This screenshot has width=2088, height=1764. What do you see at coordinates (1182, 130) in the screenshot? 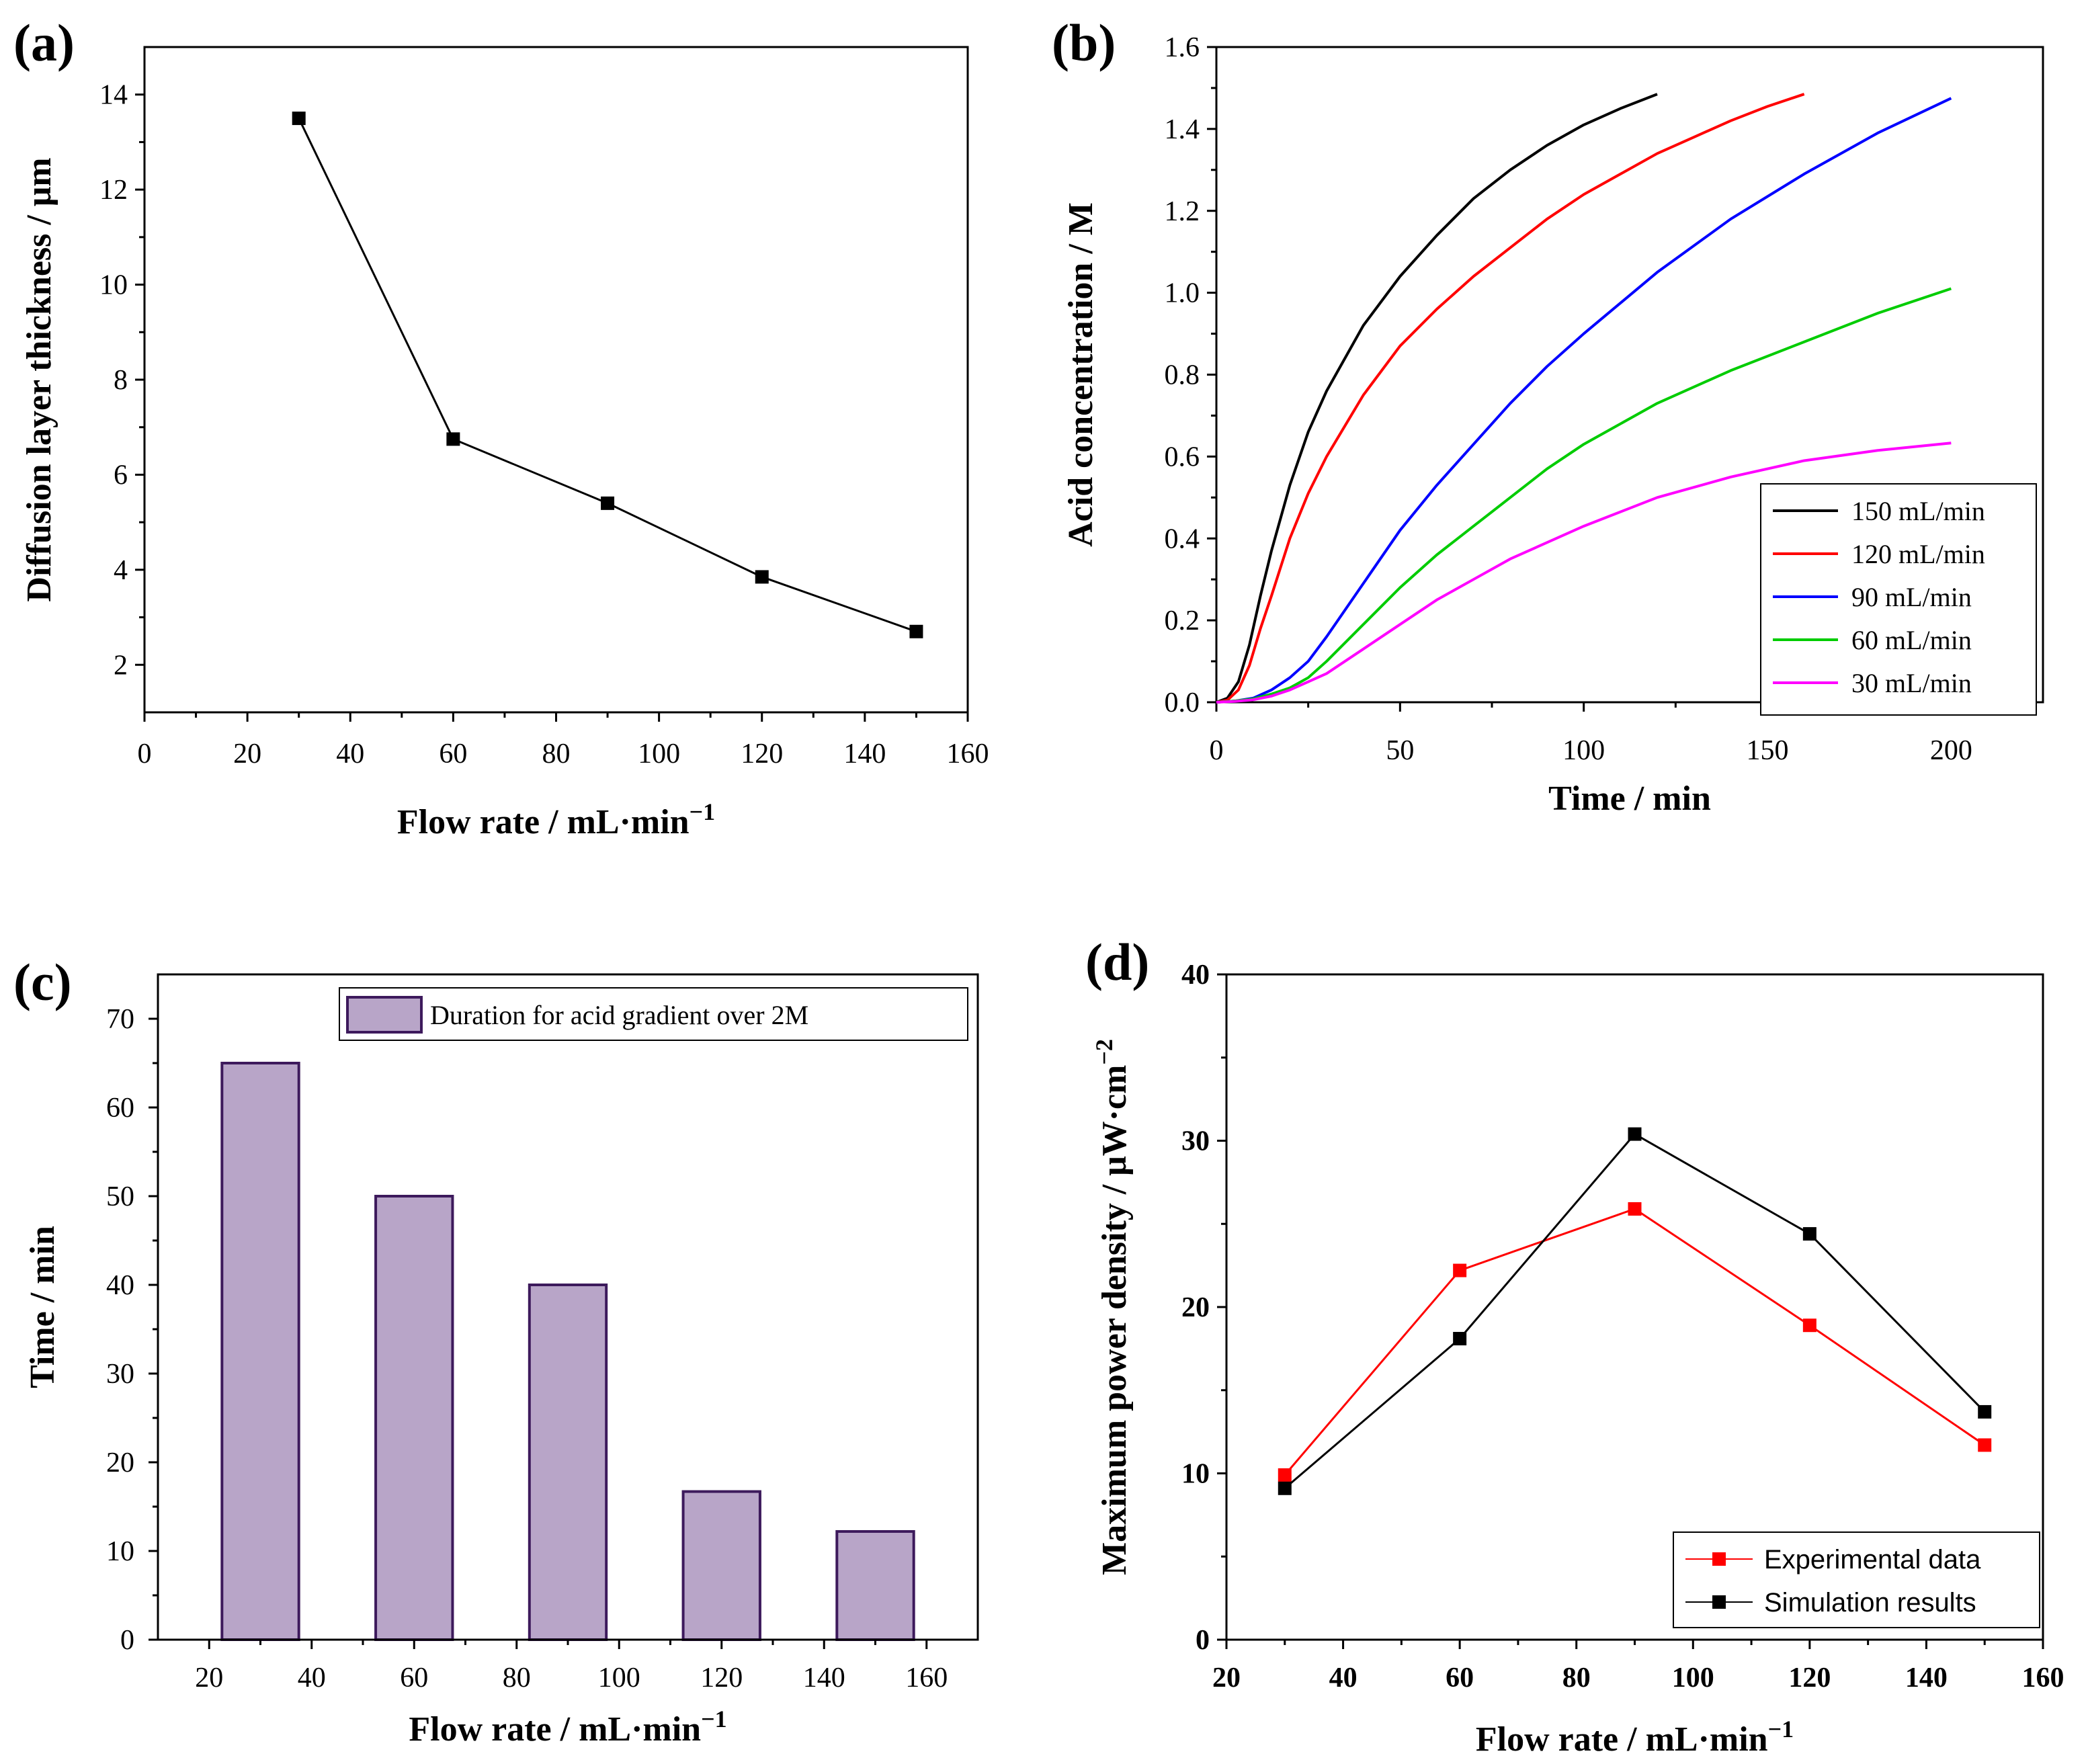
I see `y-tick-label: 1.4` at bounding box center [1182, 130].